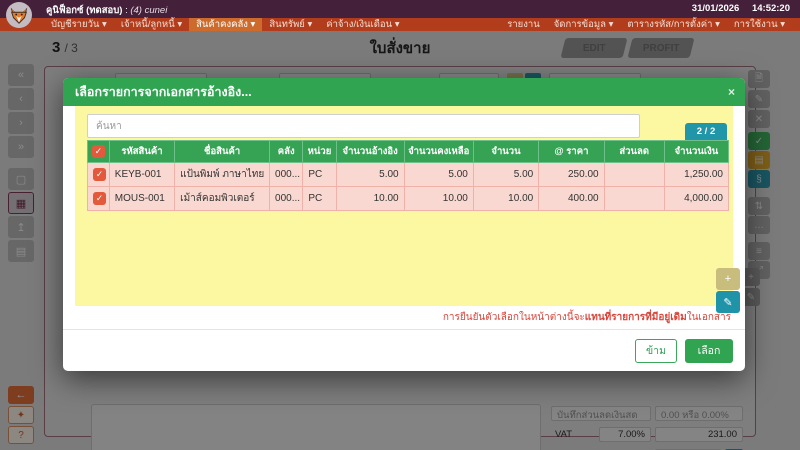 The image size is (800, 450). I want to click on page-title: ใบสั่งขาย, so click(400, 48).